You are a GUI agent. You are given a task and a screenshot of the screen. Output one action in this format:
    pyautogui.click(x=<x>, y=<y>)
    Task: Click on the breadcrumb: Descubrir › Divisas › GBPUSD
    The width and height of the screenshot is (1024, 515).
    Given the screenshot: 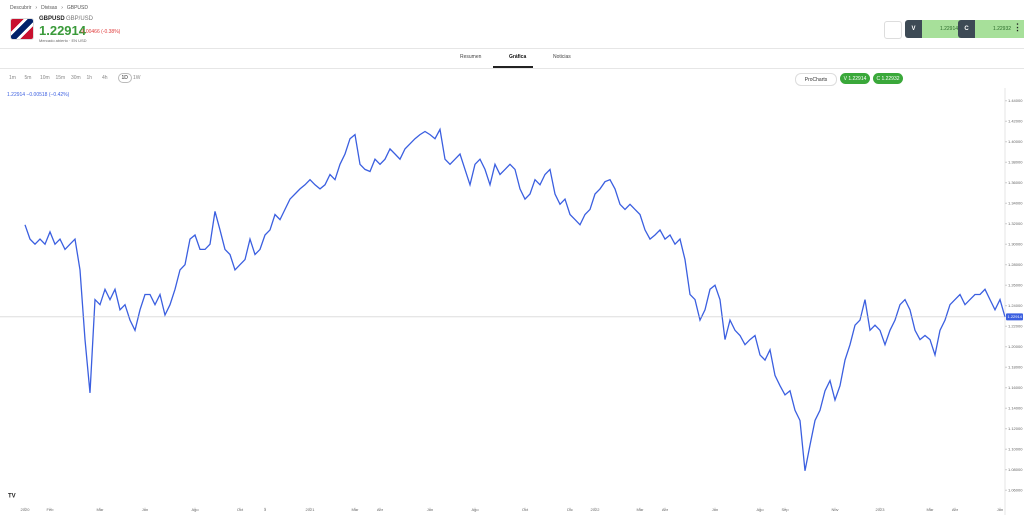 What is the action you would take?
    pyautogui.click(x=49, y=8)
    